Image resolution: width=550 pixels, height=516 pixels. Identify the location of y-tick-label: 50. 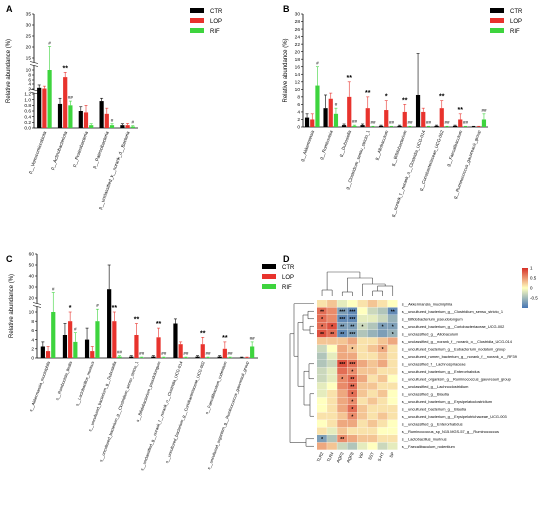
(32, 266).